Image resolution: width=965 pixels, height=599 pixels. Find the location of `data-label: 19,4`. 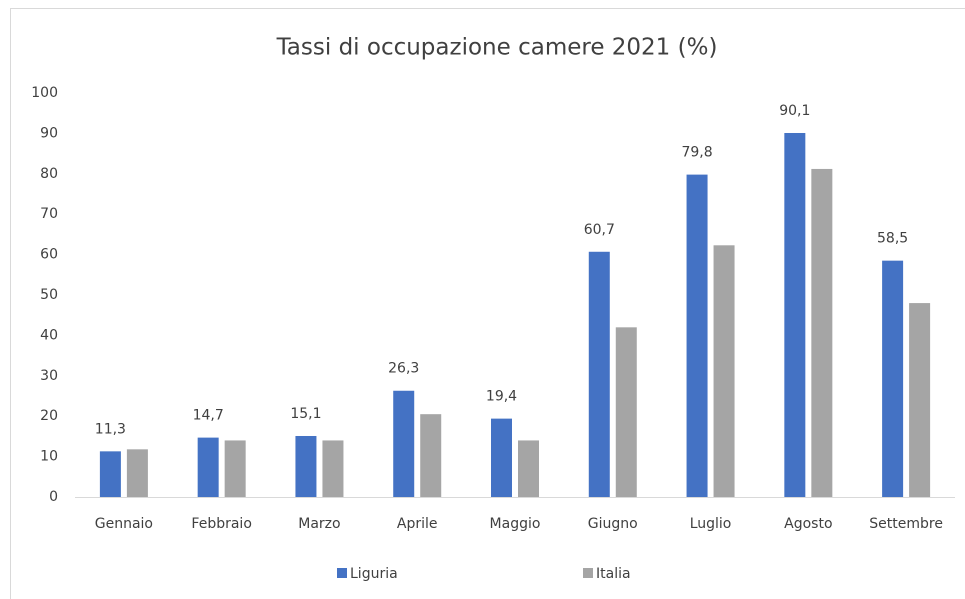

data-label: 19,4 is located at coordinates (501, 397).